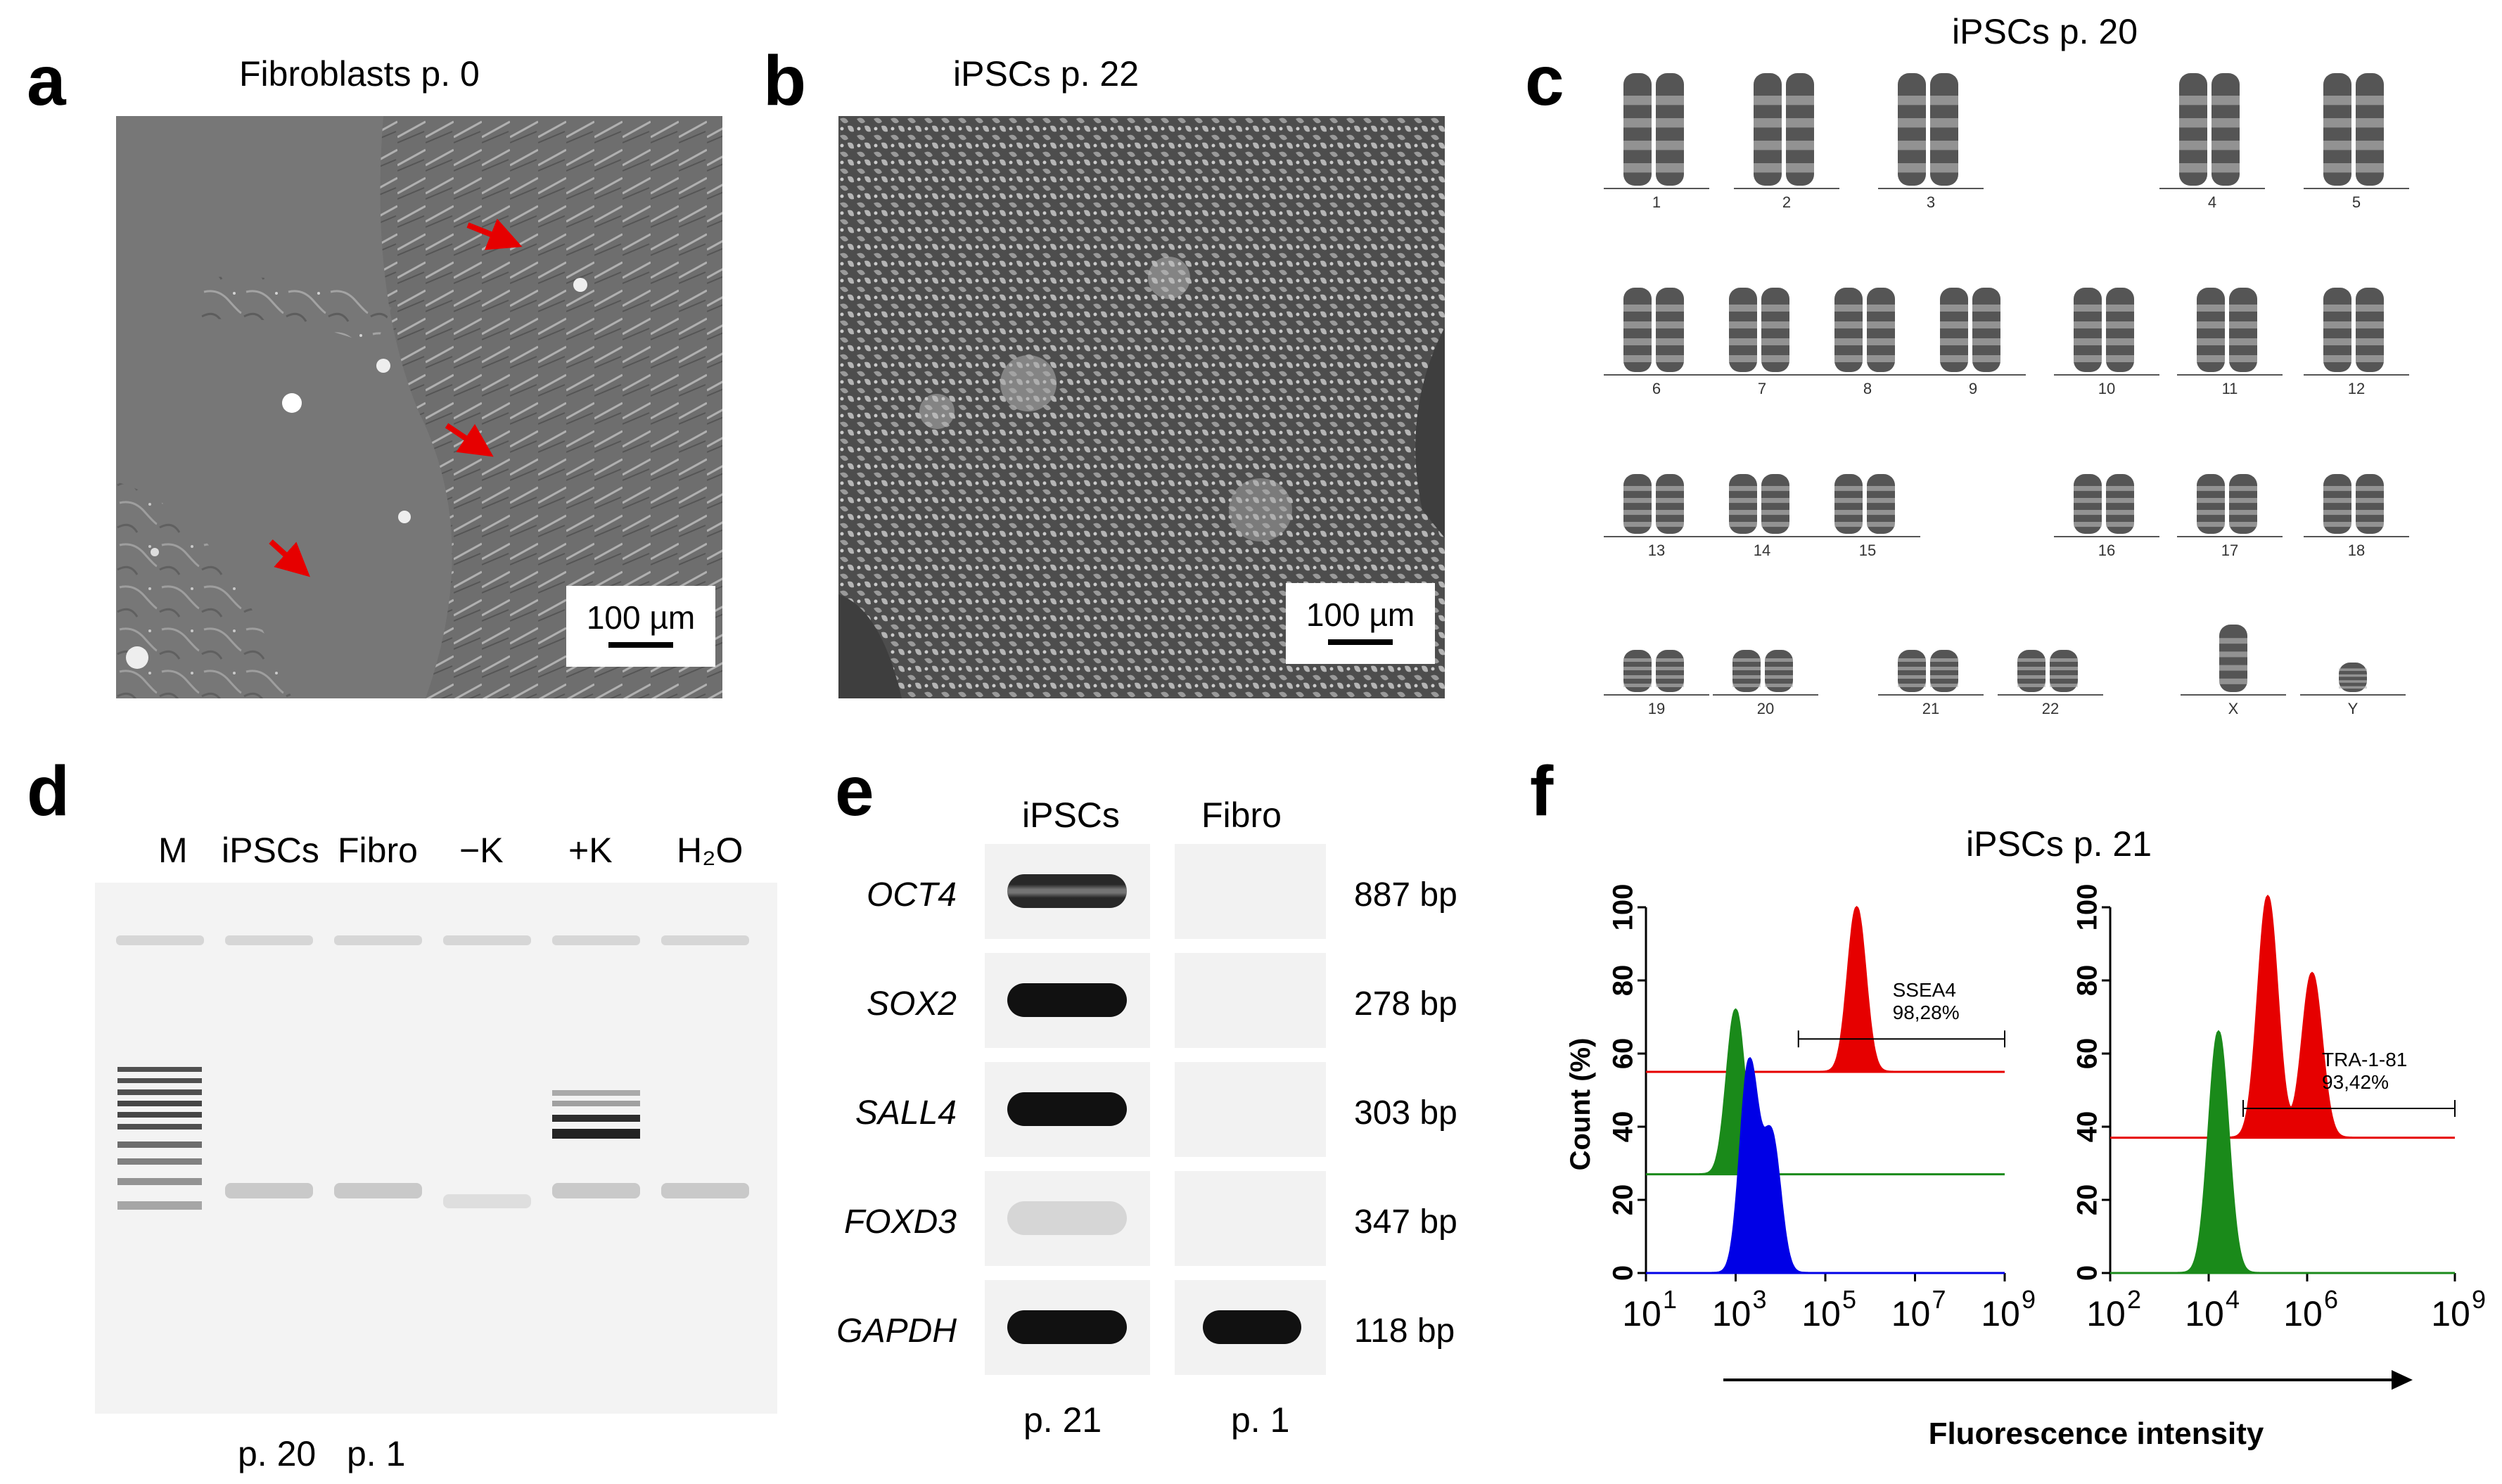 The image size is (2502, 1484). Describe the element at coordinates (785, 80) in the screenshot. I see `panel-b-letter: b` at that location.